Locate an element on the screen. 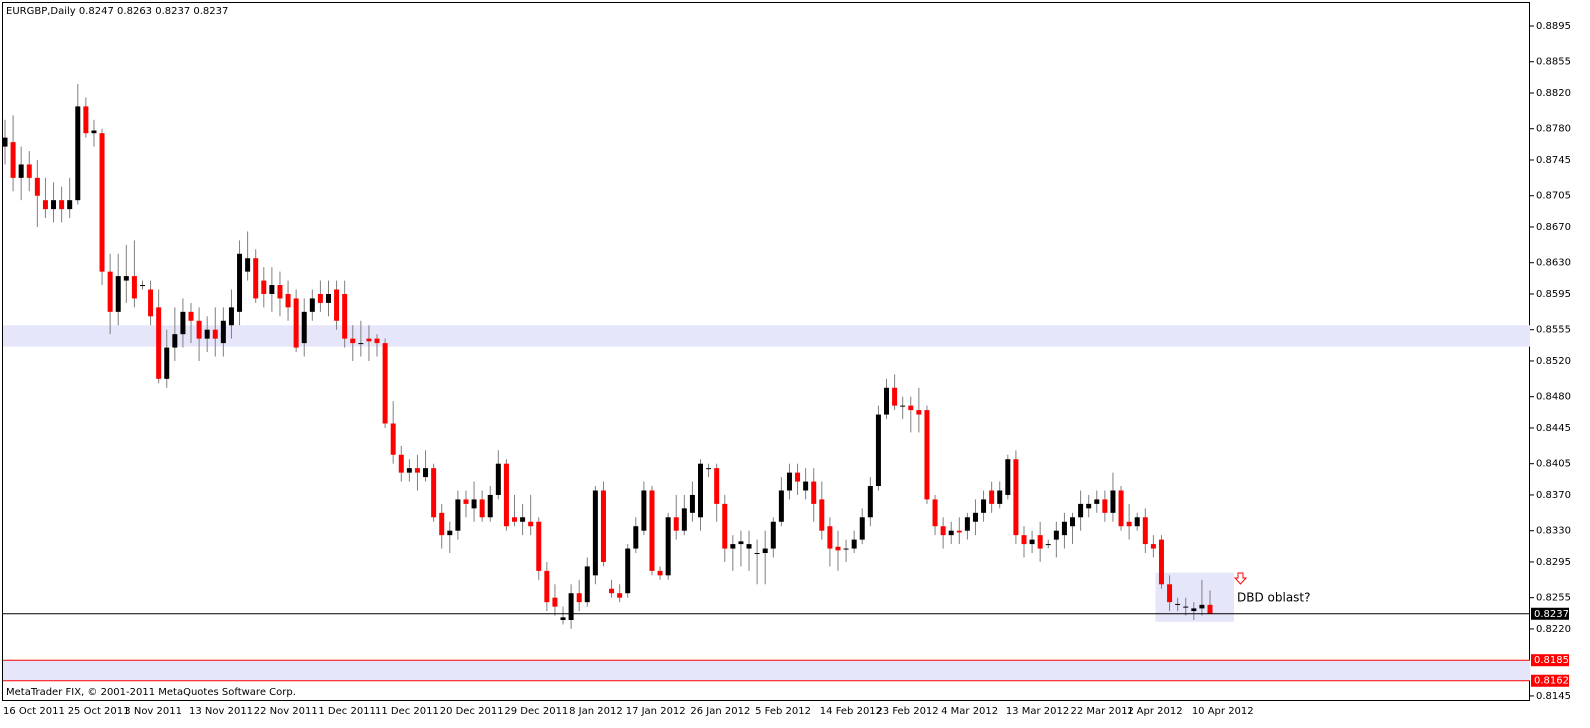  x-tick-label: 11 Dec 2011 is located at coordinates (407, 711).